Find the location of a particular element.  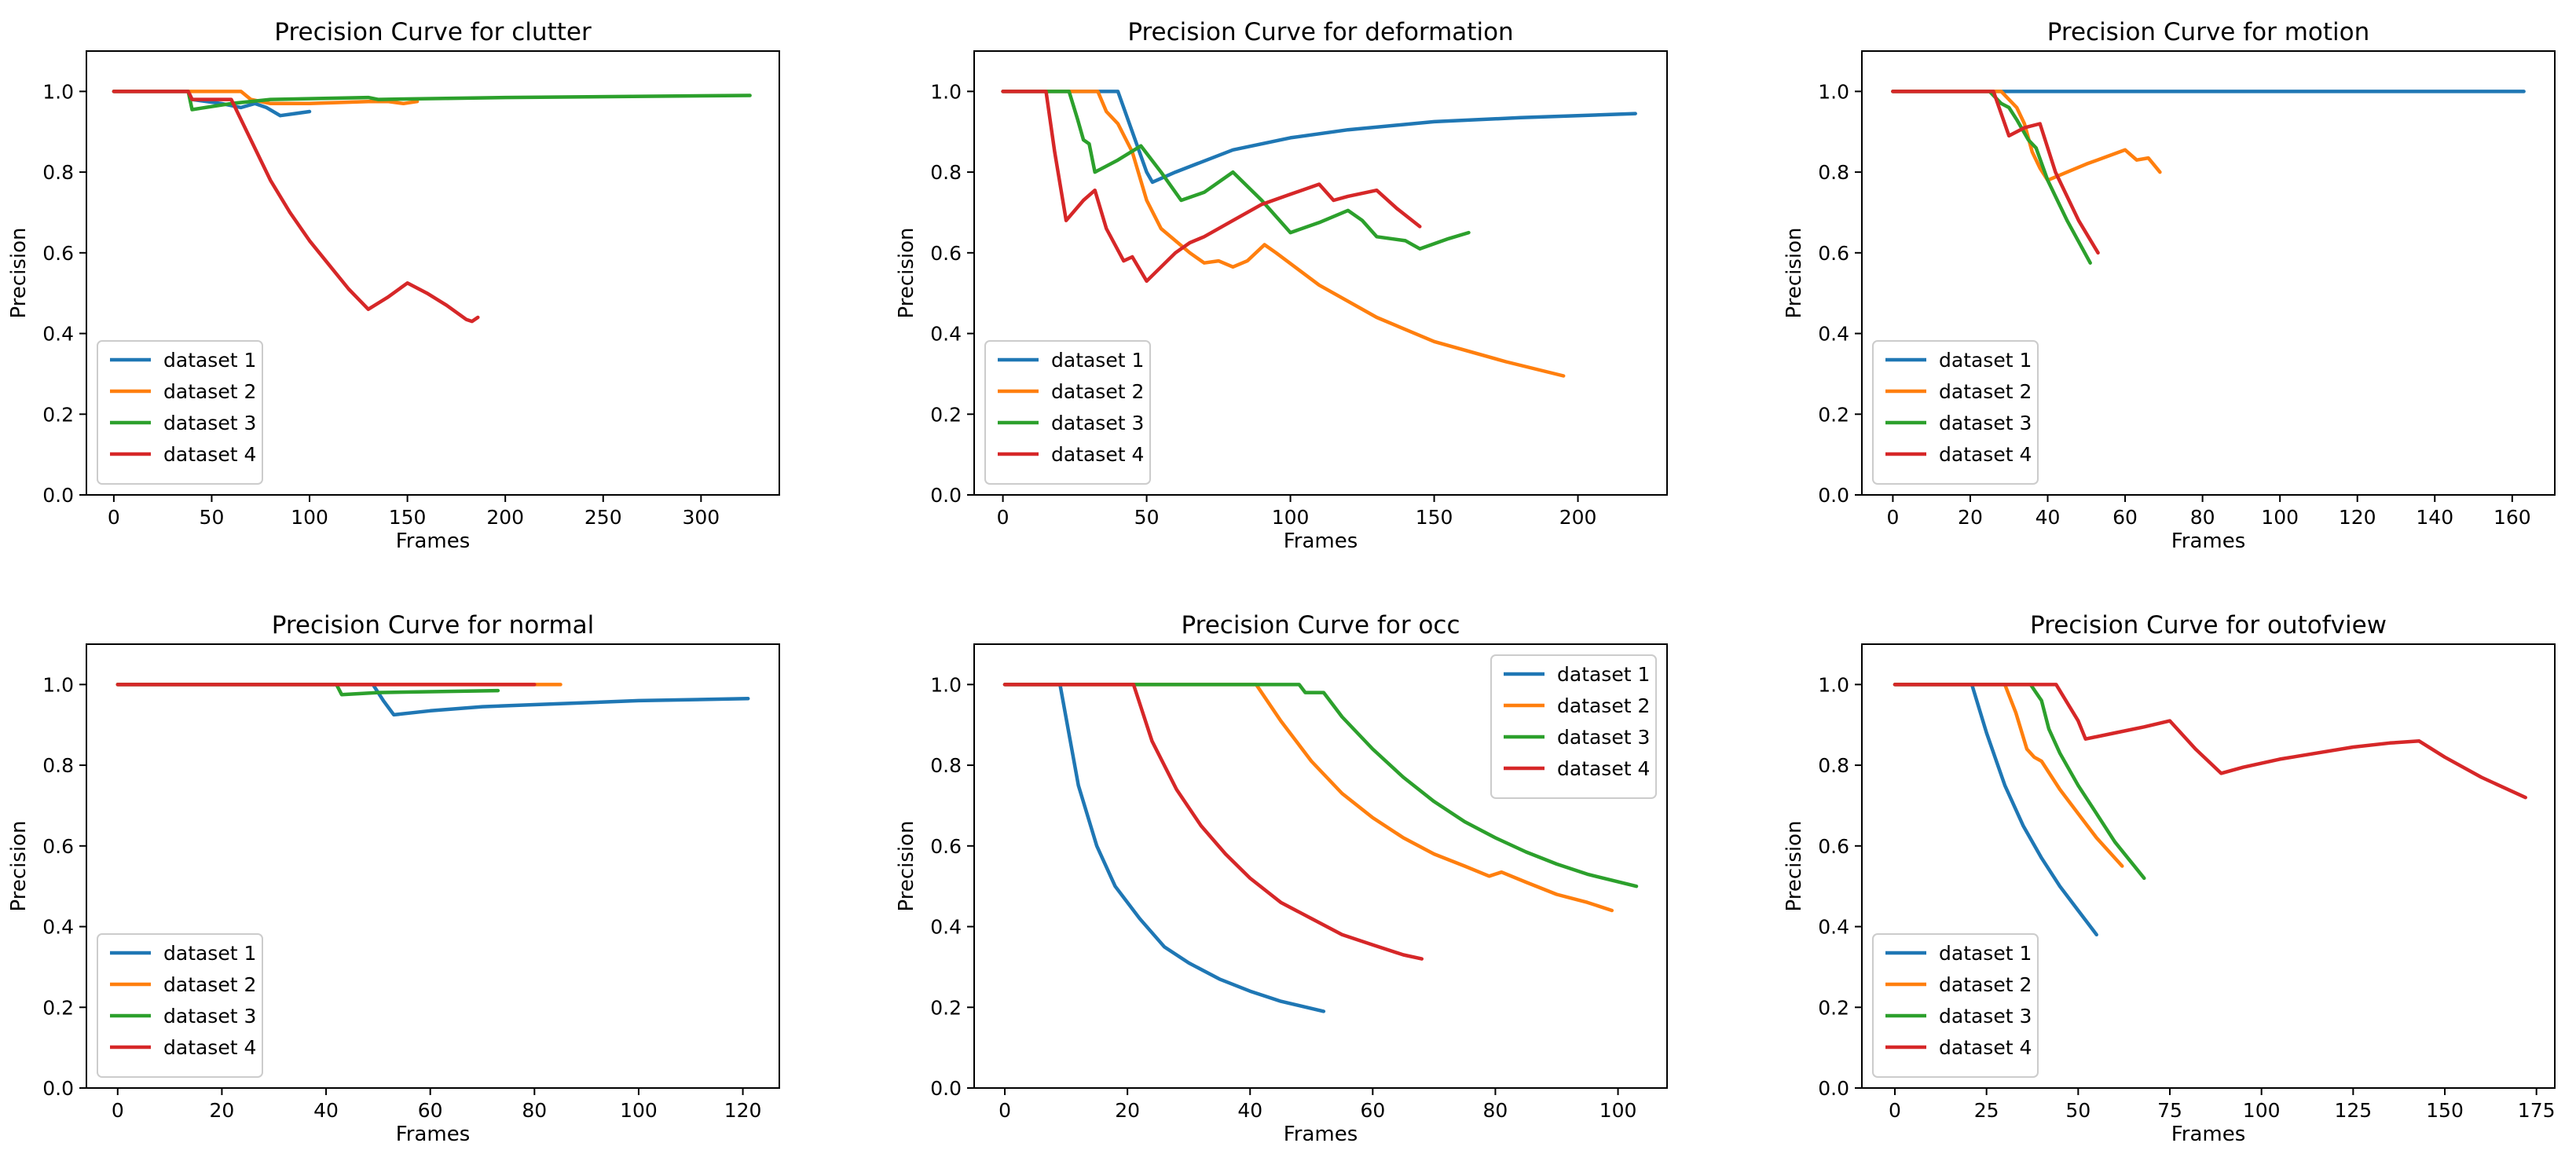

x-tick-label: 120 is located at coordinates (743, 1110).